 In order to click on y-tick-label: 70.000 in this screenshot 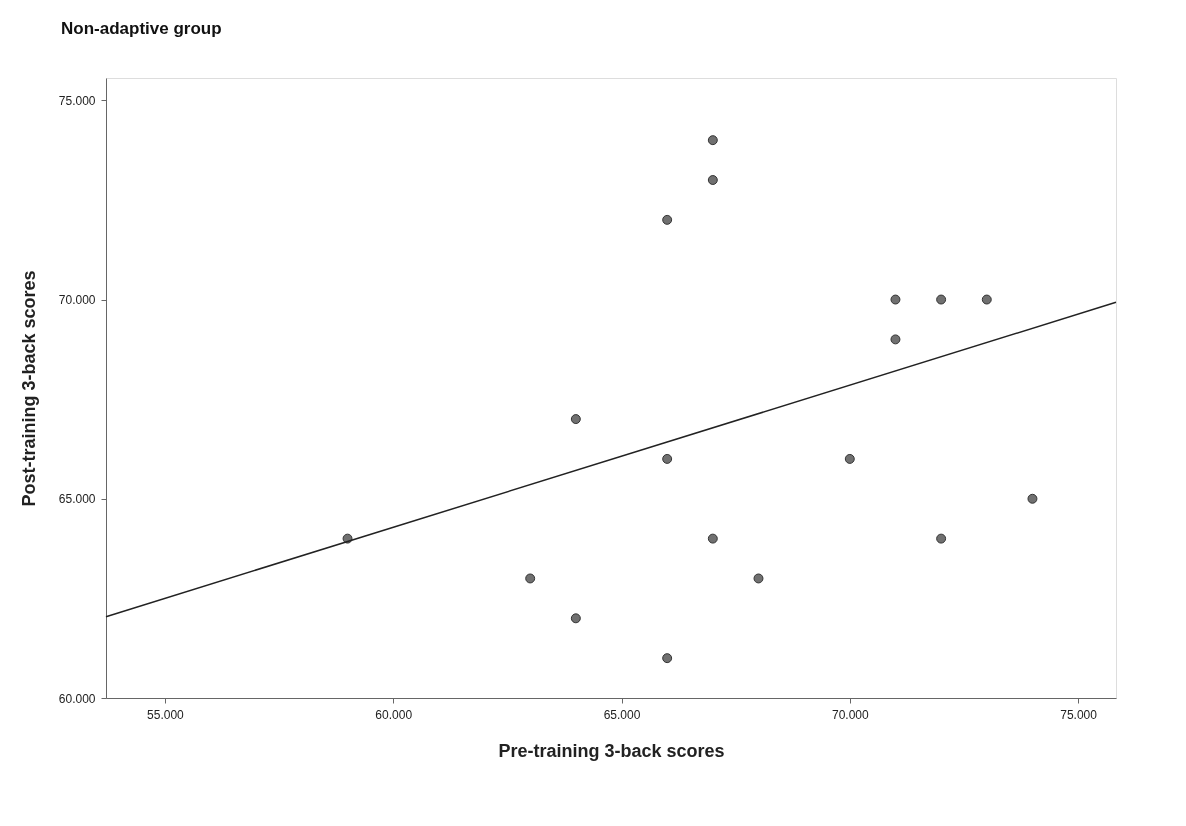, I will do `click(77, 300)`.